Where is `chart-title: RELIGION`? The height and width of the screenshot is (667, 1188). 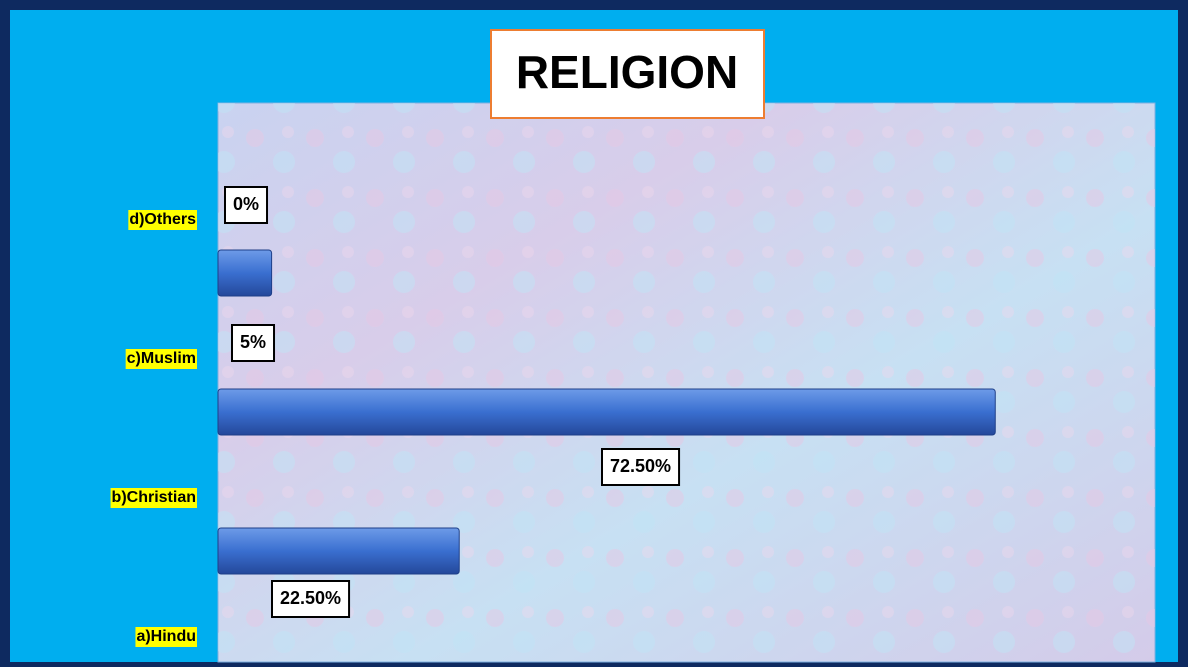 chart-title: RELIGION is located at coordinates (627, 72).